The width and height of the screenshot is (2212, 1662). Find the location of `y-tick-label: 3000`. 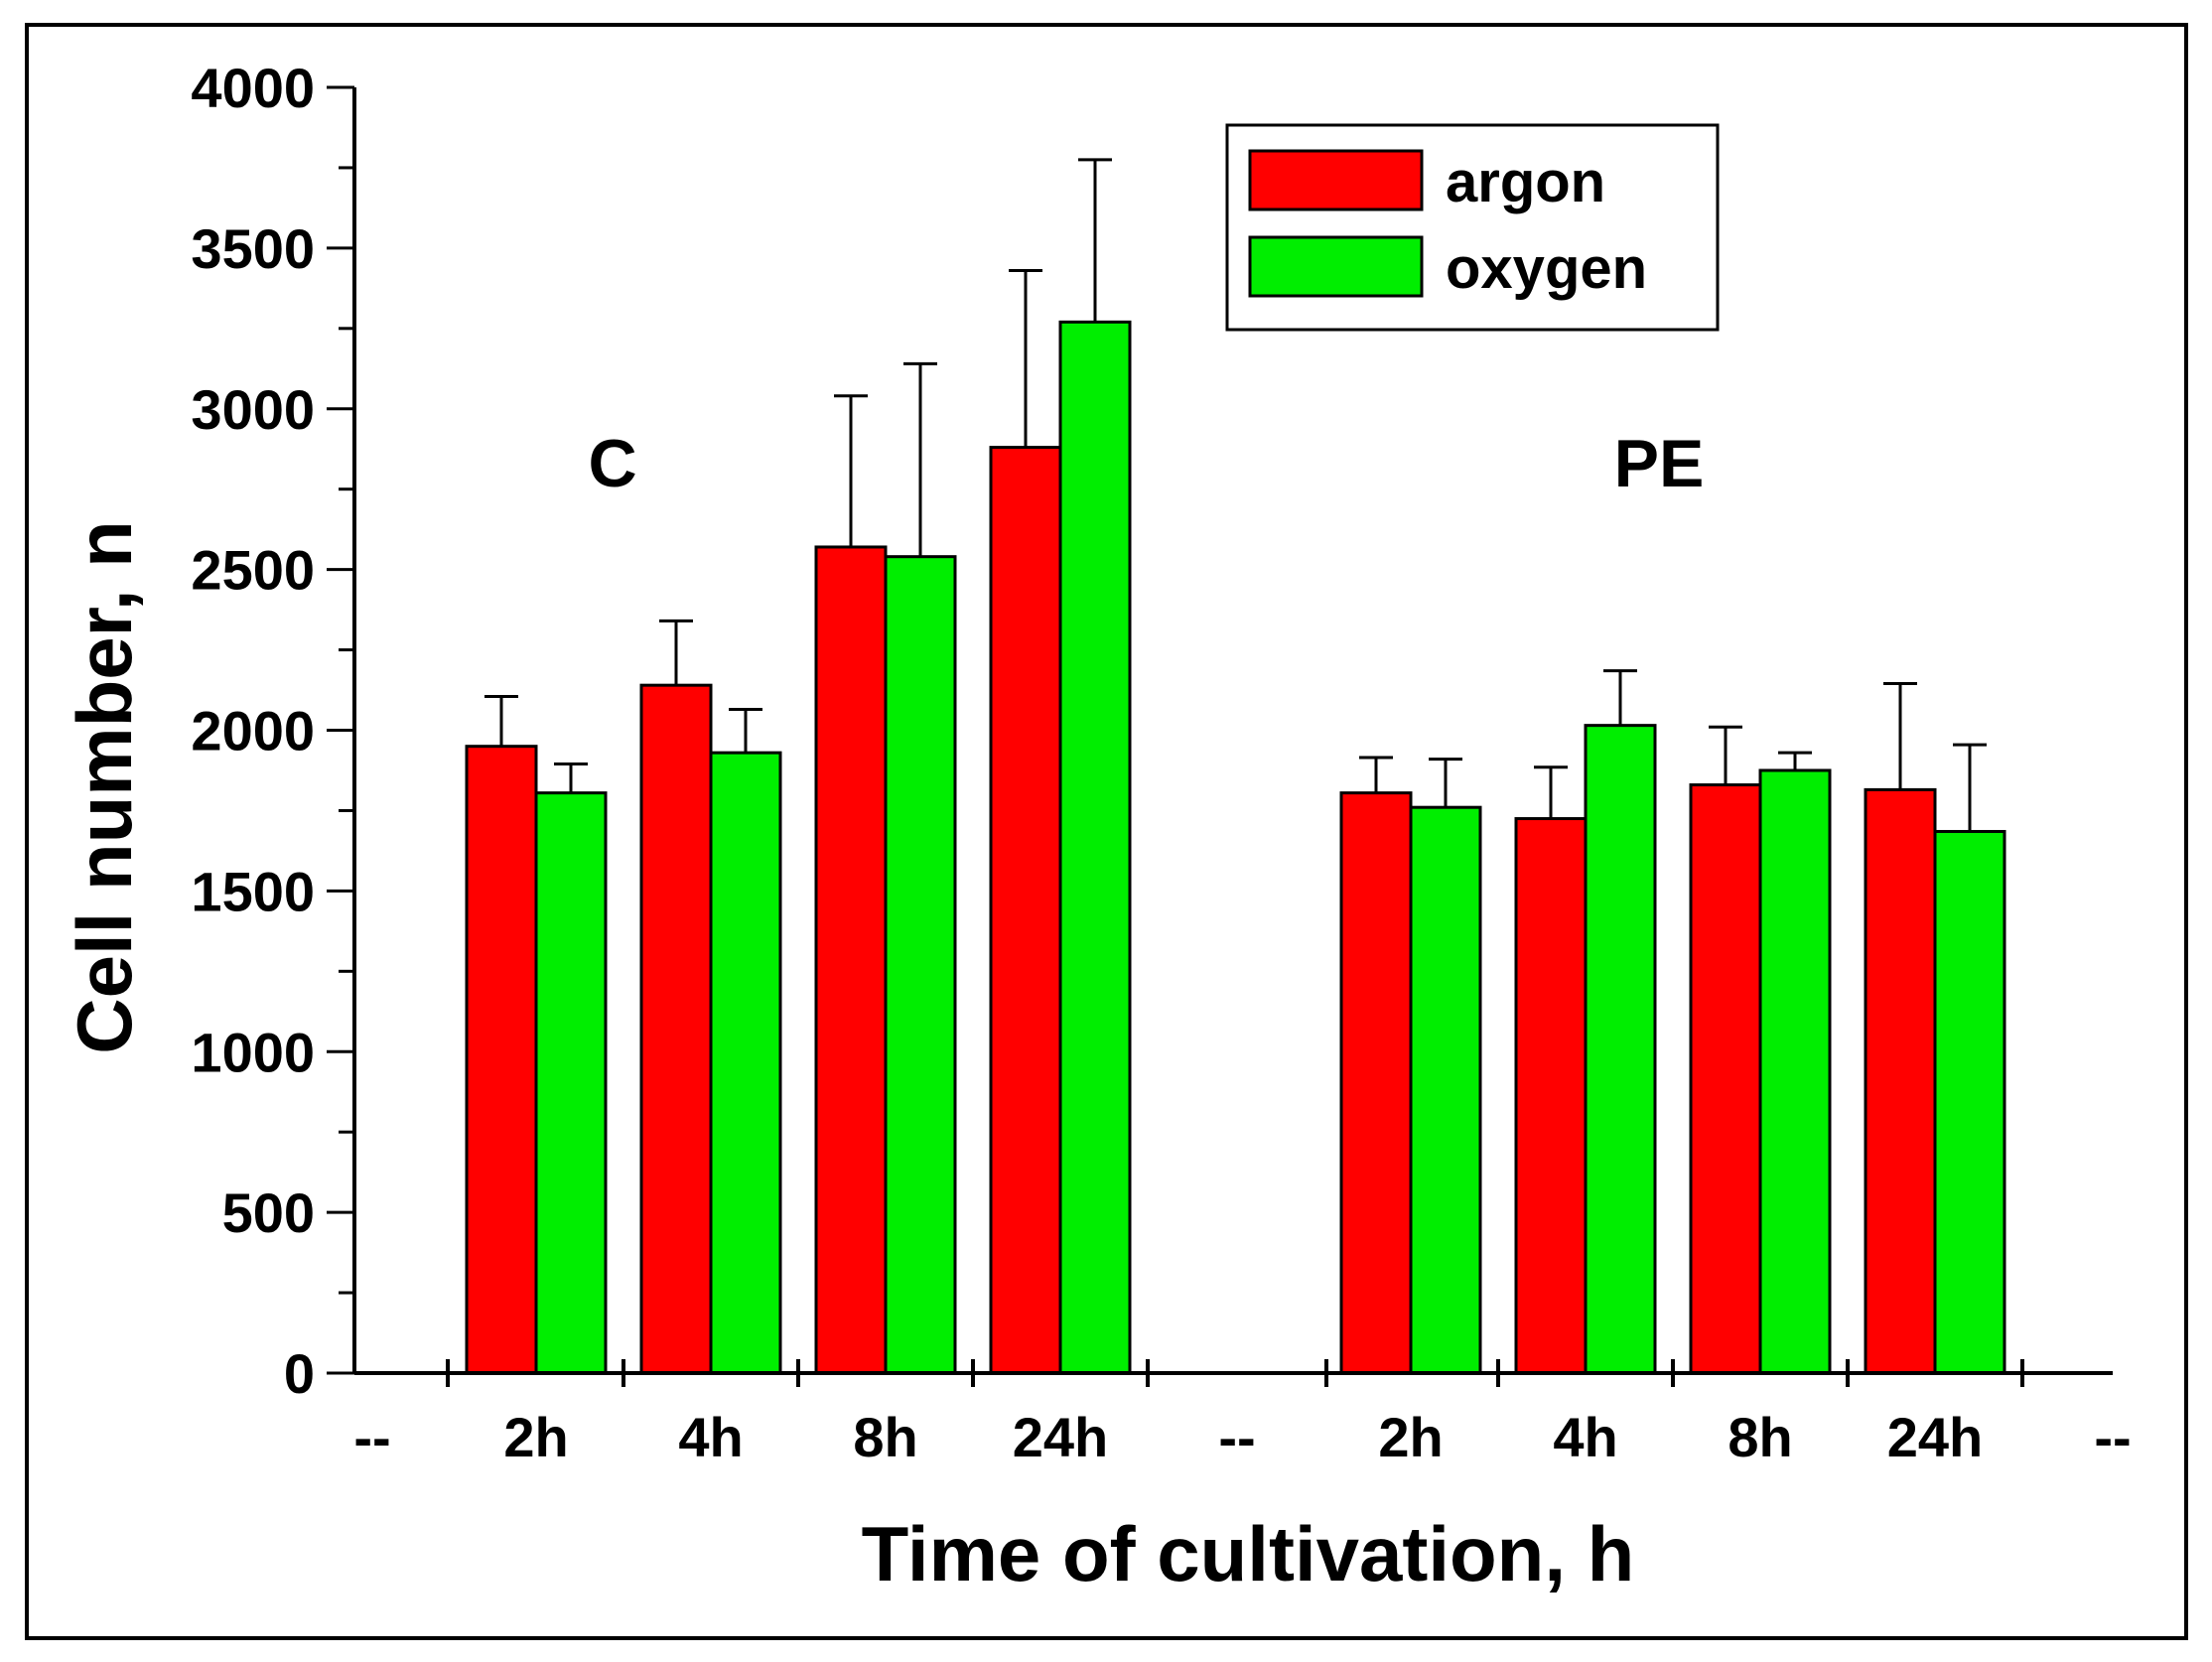

y-tick-label: 3000 is located at coordinates (253, 410).